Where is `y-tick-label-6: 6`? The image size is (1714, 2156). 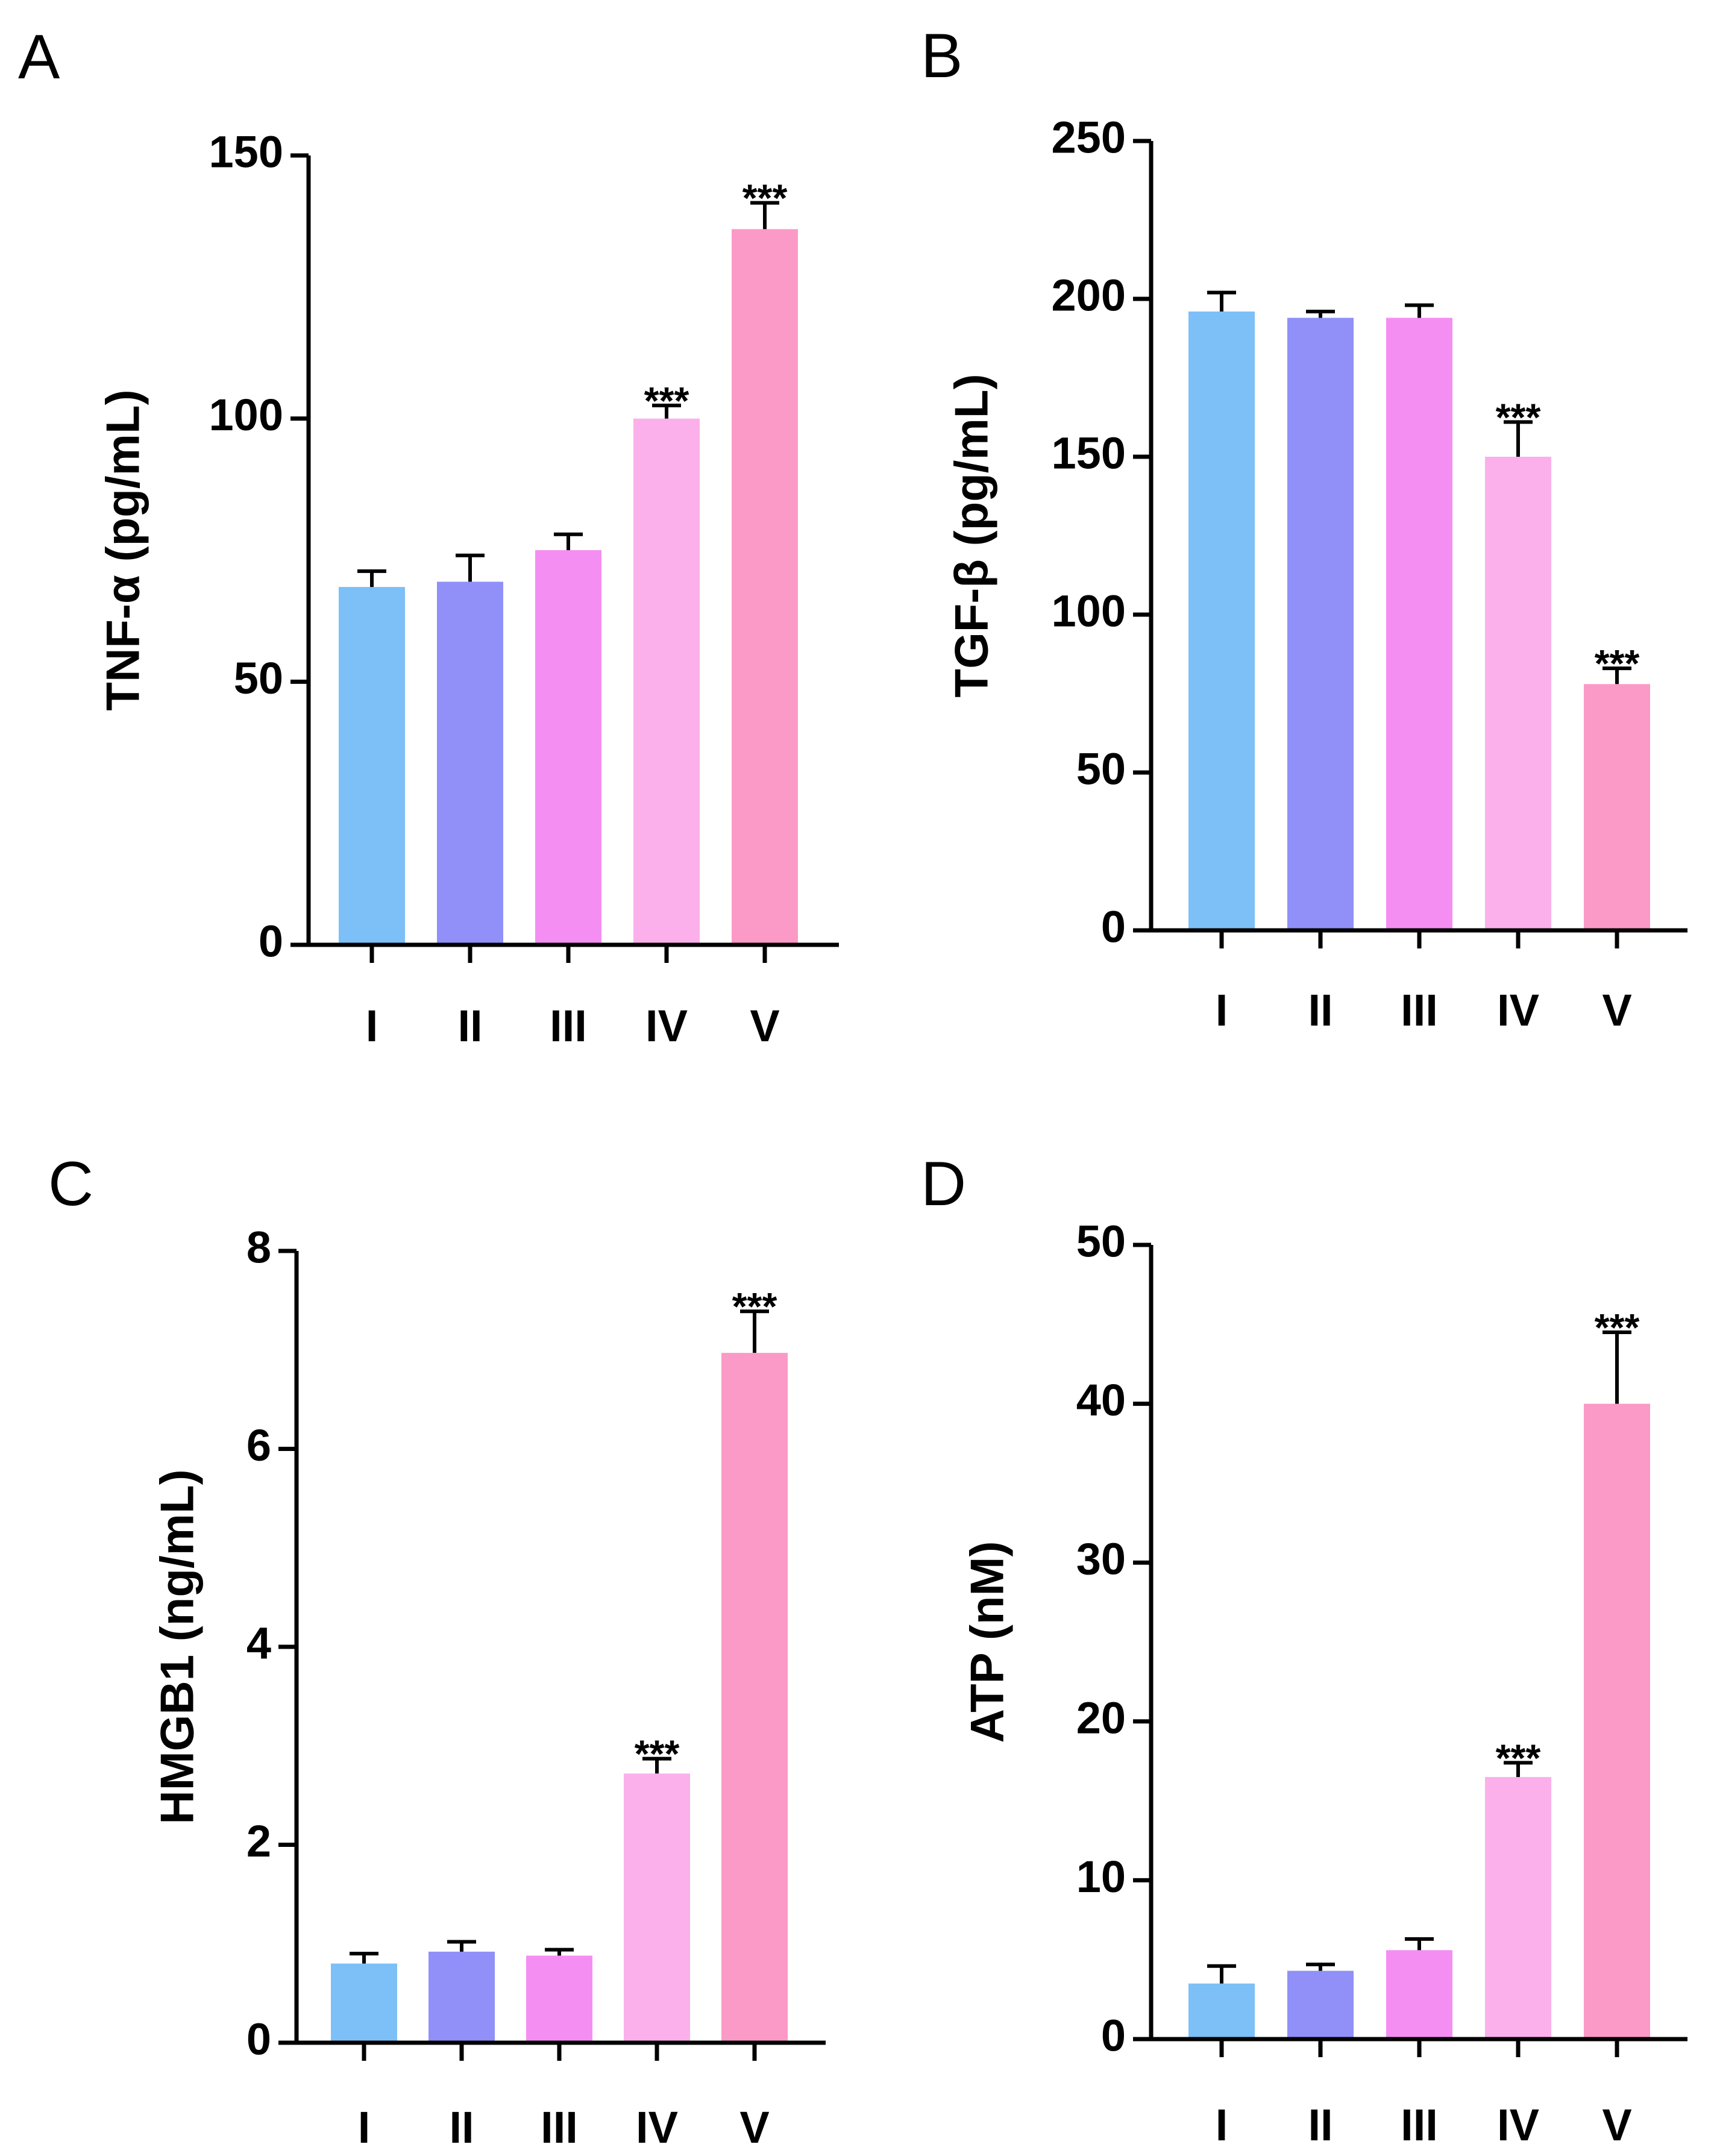 y-tick-label-6: 6 is located at coordinates (259, 1445).